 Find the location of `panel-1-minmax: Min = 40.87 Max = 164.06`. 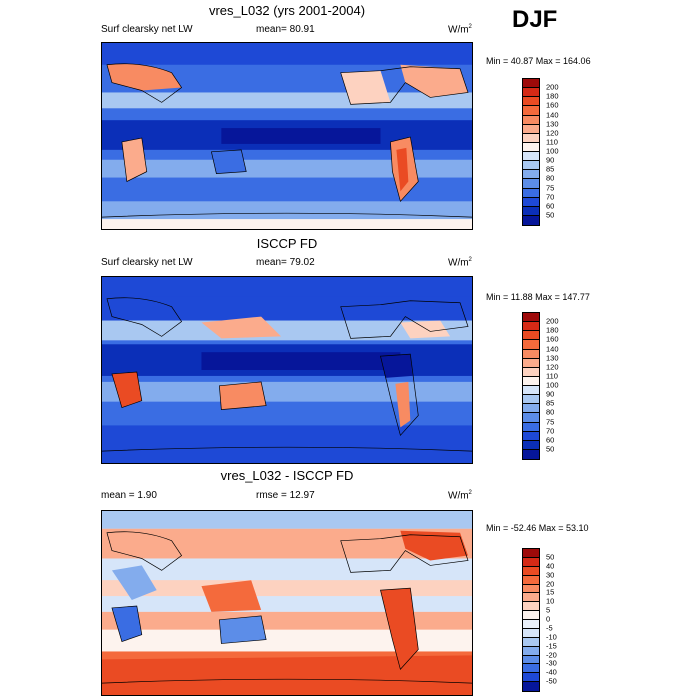

panel-1-minmax: Min = 40.87 Max = 164.06 is located at coordinates (538, 61).